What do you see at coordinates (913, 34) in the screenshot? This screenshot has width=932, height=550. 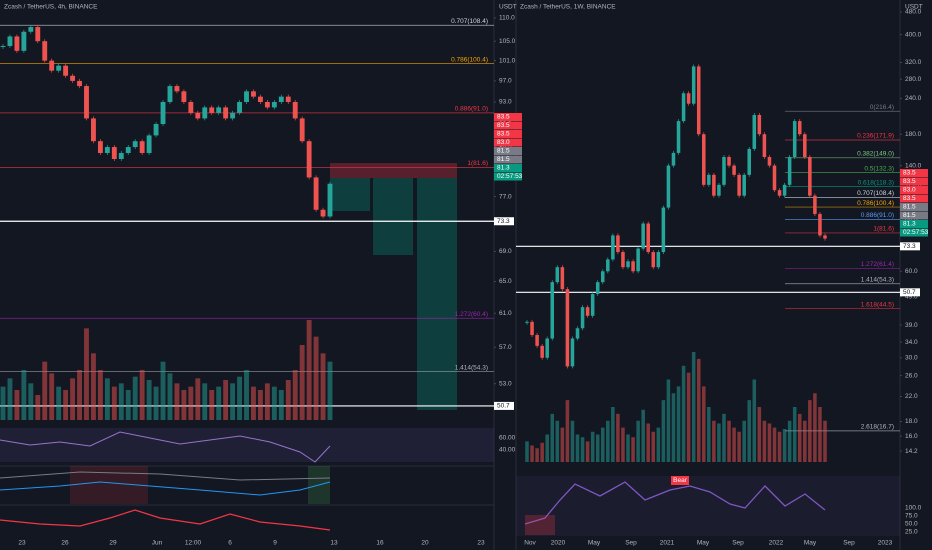 I see `y-tick-label: 400.0` at bounding box center [913, 34].